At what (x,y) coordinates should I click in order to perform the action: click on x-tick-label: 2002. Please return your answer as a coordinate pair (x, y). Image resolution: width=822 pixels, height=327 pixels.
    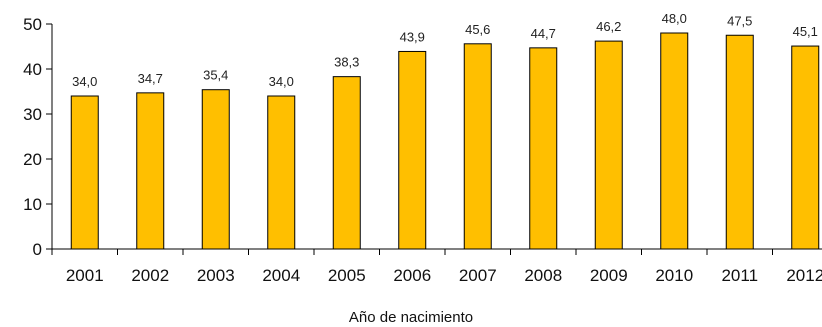
    Looking at the image, I should click on (150, 275).